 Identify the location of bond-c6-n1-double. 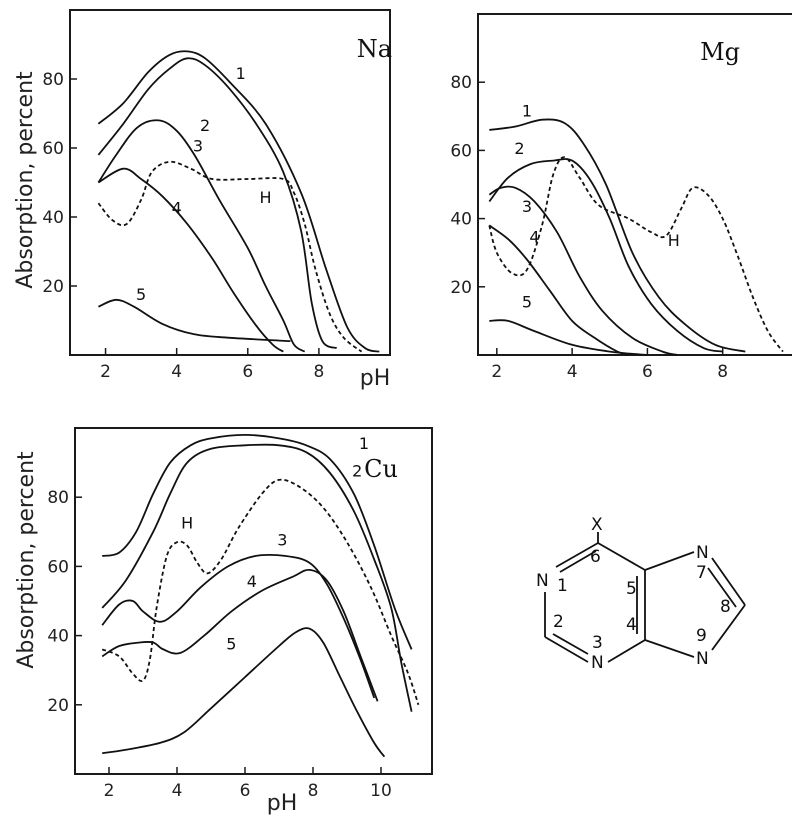
(578, 561).